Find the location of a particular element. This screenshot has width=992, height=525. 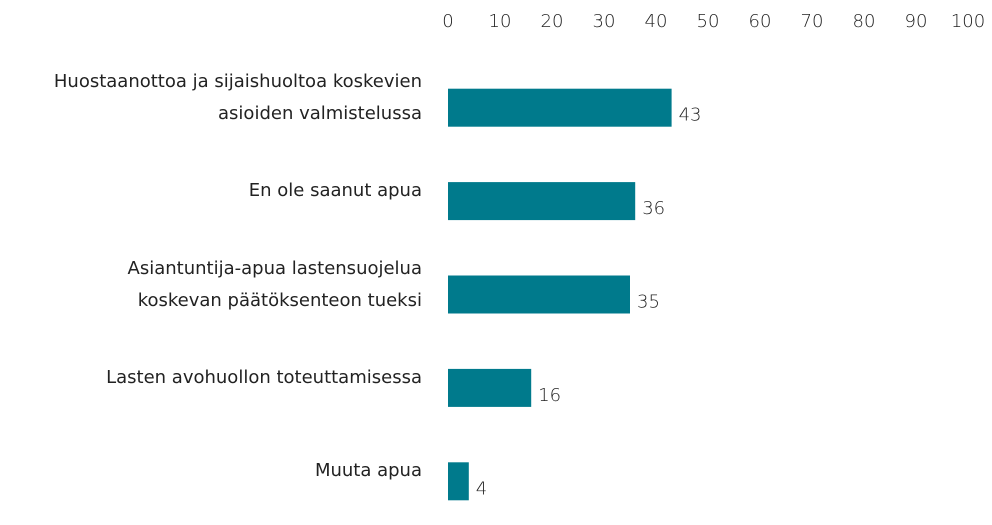

x-tick-label: 30 is located at coordinates (604, 21).